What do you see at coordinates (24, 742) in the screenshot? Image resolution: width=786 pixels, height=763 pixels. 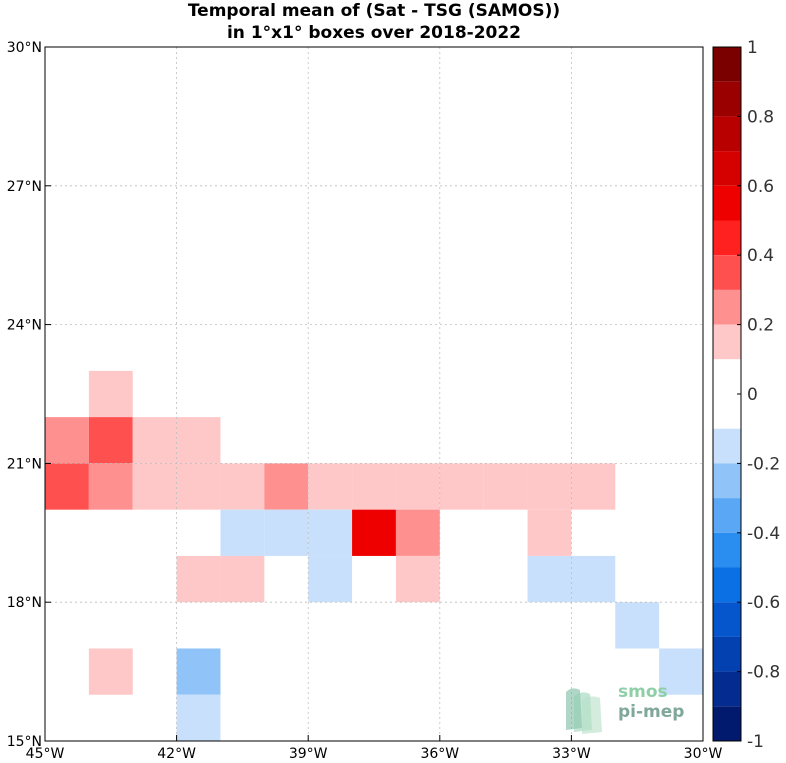 I see `y-tick-label: 15°N` at bounding box center [24, 742].